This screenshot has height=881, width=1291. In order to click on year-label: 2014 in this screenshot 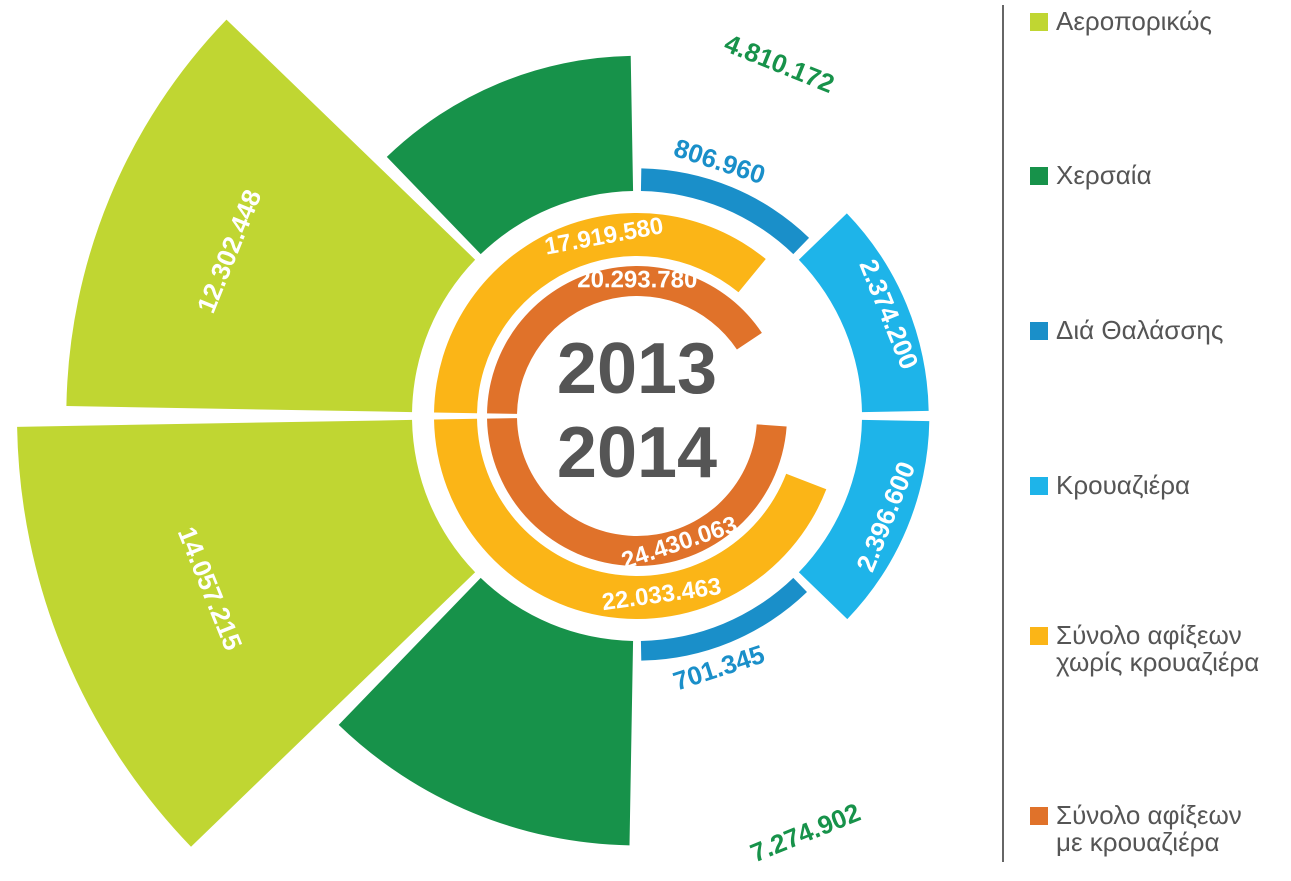, I will do `click(637, 453)`.